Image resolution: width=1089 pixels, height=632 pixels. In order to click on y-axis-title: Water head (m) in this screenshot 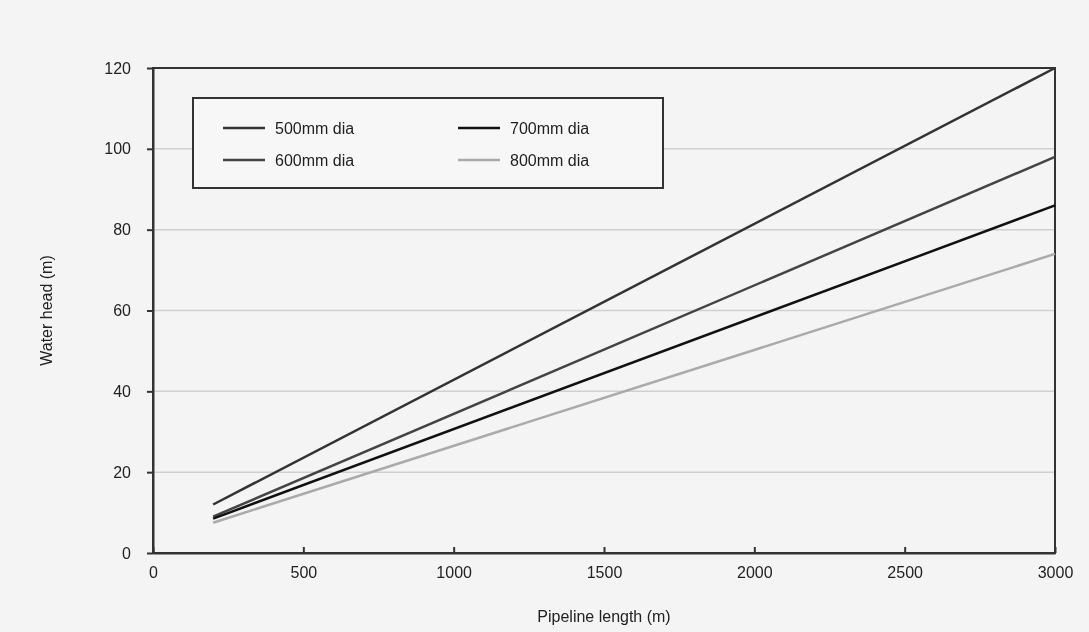, I will do `click(46, 310)`.